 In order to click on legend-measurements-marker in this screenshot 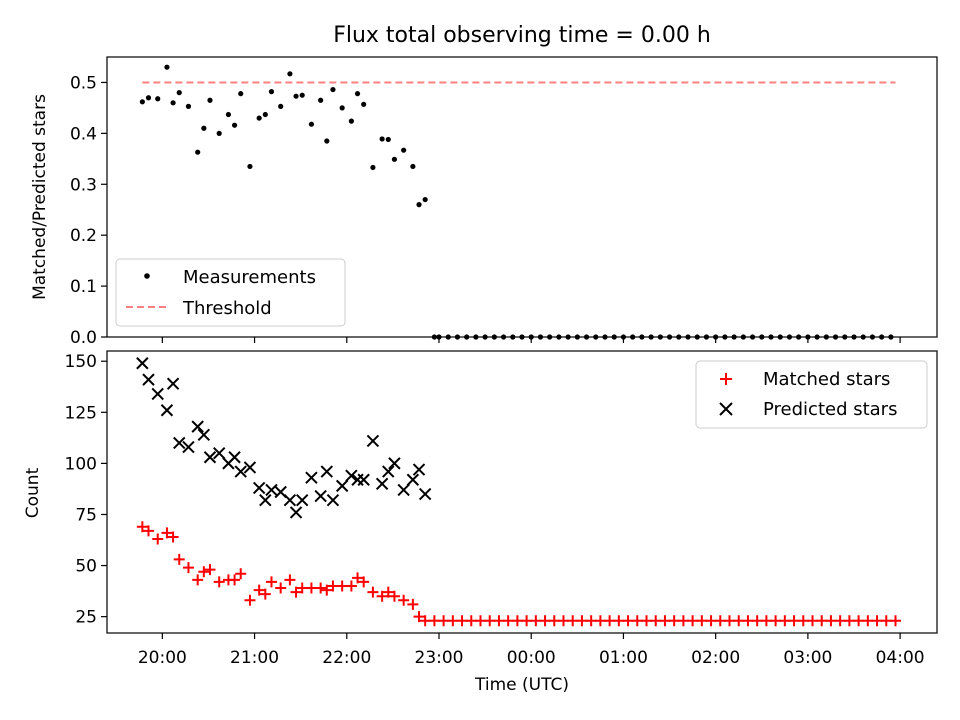, I will do `click(147, 276)`.